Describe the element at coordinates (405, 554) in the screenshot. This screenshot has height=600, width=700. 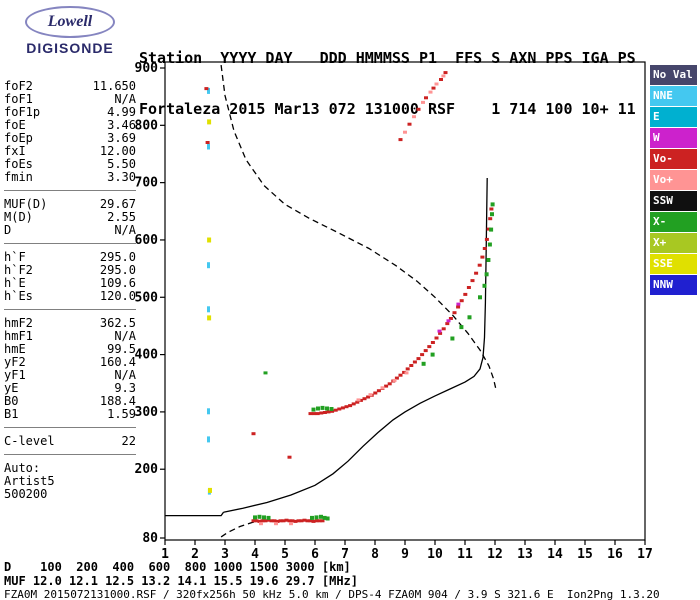
I see `x-tick-label: 9` at that location.